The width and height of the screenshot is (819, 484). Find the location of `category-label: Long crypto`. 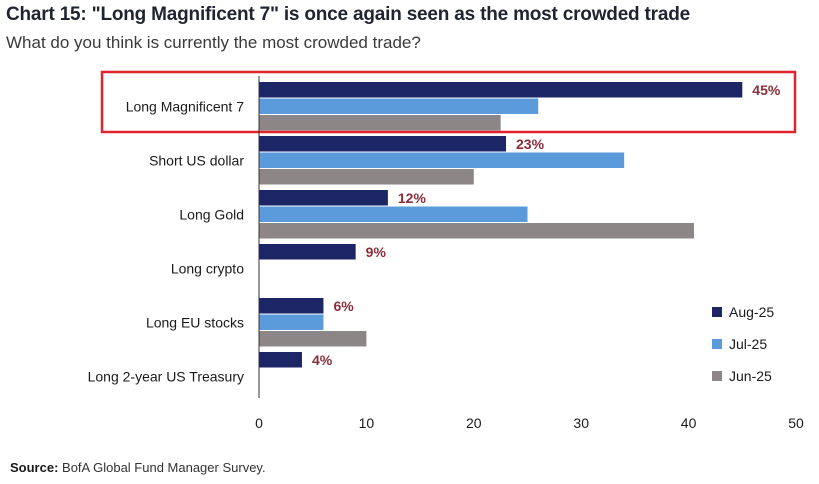

category-label: Long crypto is located at coordinates (207, 268).